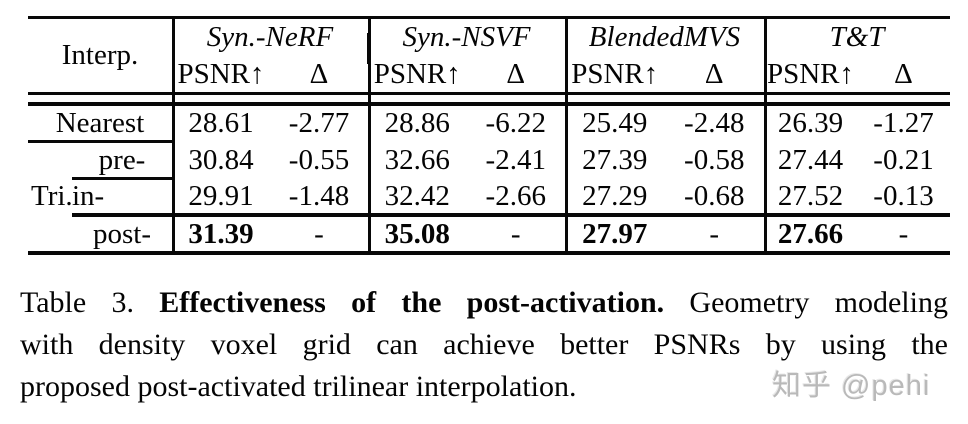 This screenshot has height=424, width=968. Describe the element at coordinates (221, 233) in the screenshot. I see `psnr-value-best: 31.39` at that location.